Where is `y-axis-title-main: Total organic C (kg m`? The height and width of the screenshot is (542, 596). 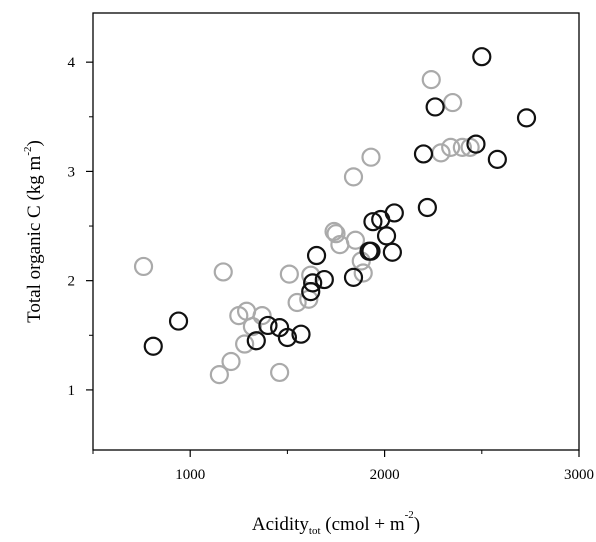 y-axis-title-main: Total organic C (kg m is located at coordinates (34, 238).